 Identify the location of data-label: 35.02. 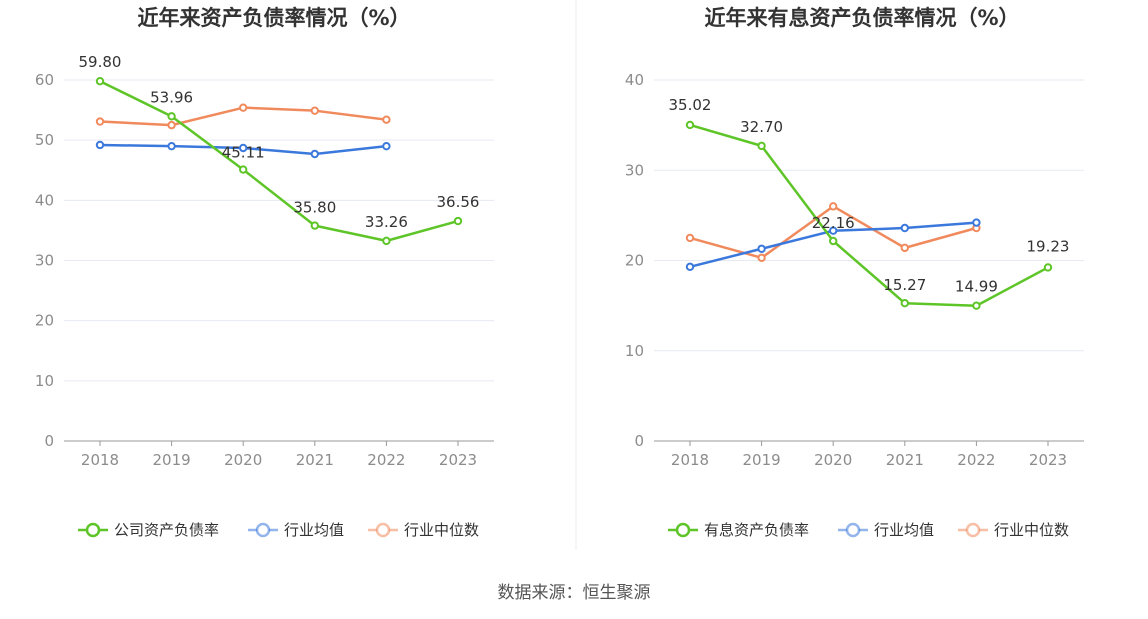
(690, 105).